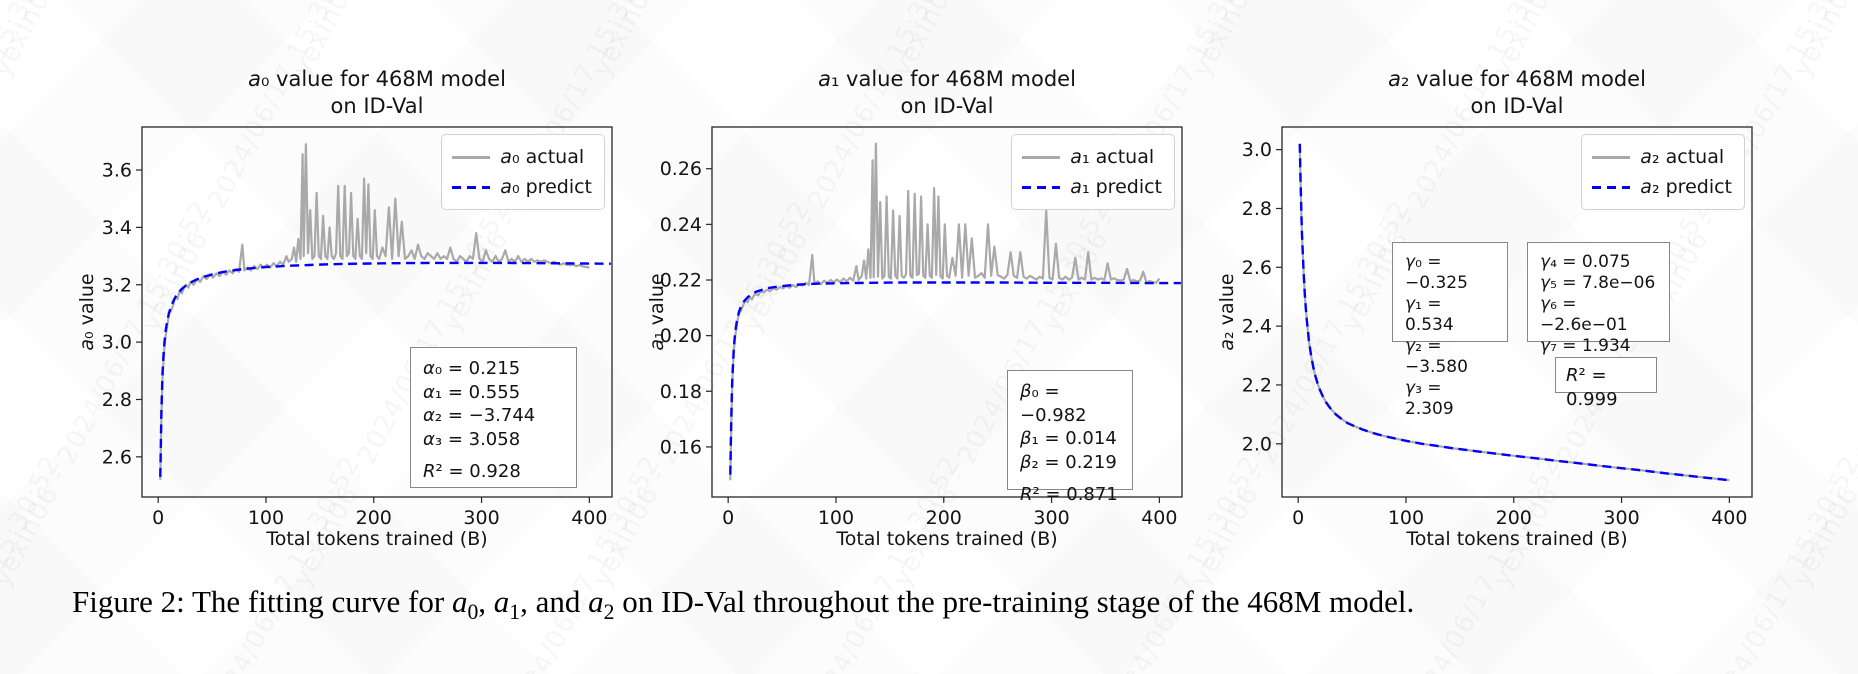 The image size is (1858, 674). Describe the element at coordinates (681, 225) in the screenshot. I see `svg-text: 0.24` at that location.